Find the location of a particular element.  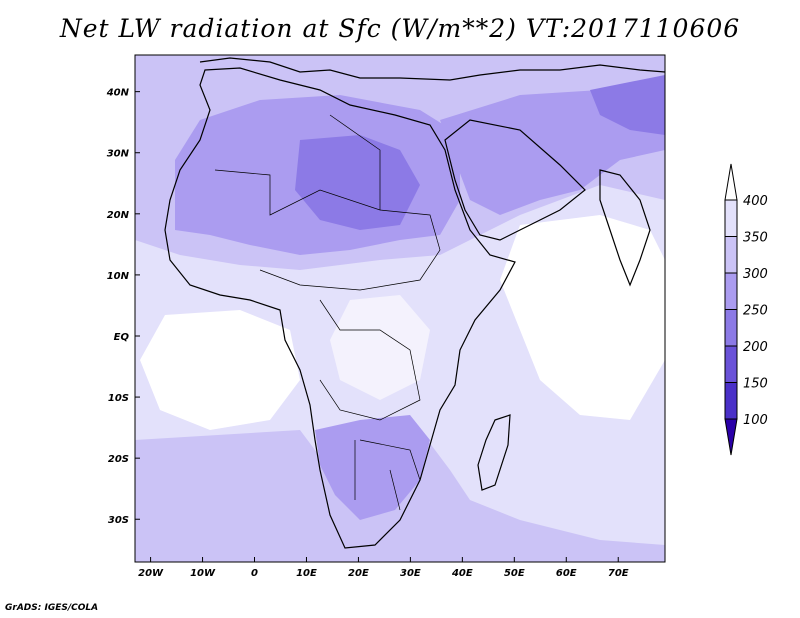

field-asia-core is located at coordinates (627, 105).